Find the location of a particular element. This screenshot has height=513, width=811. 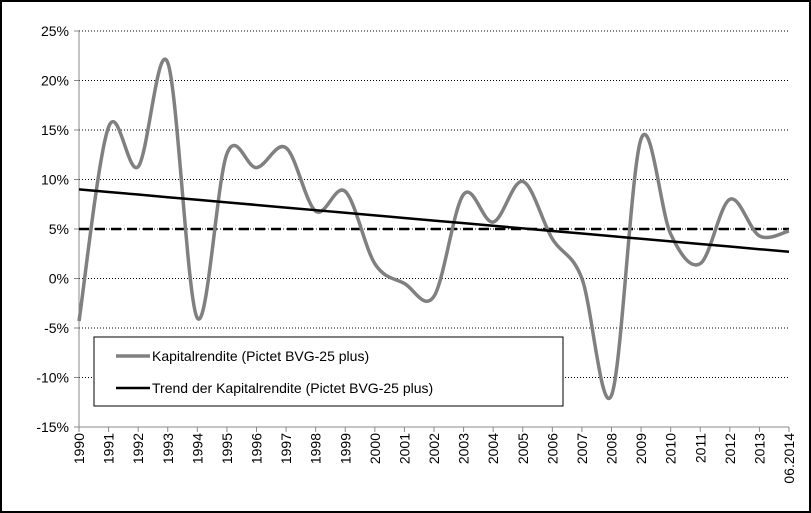

x-tick-label: 1997 is located at coordinates (286, 448).